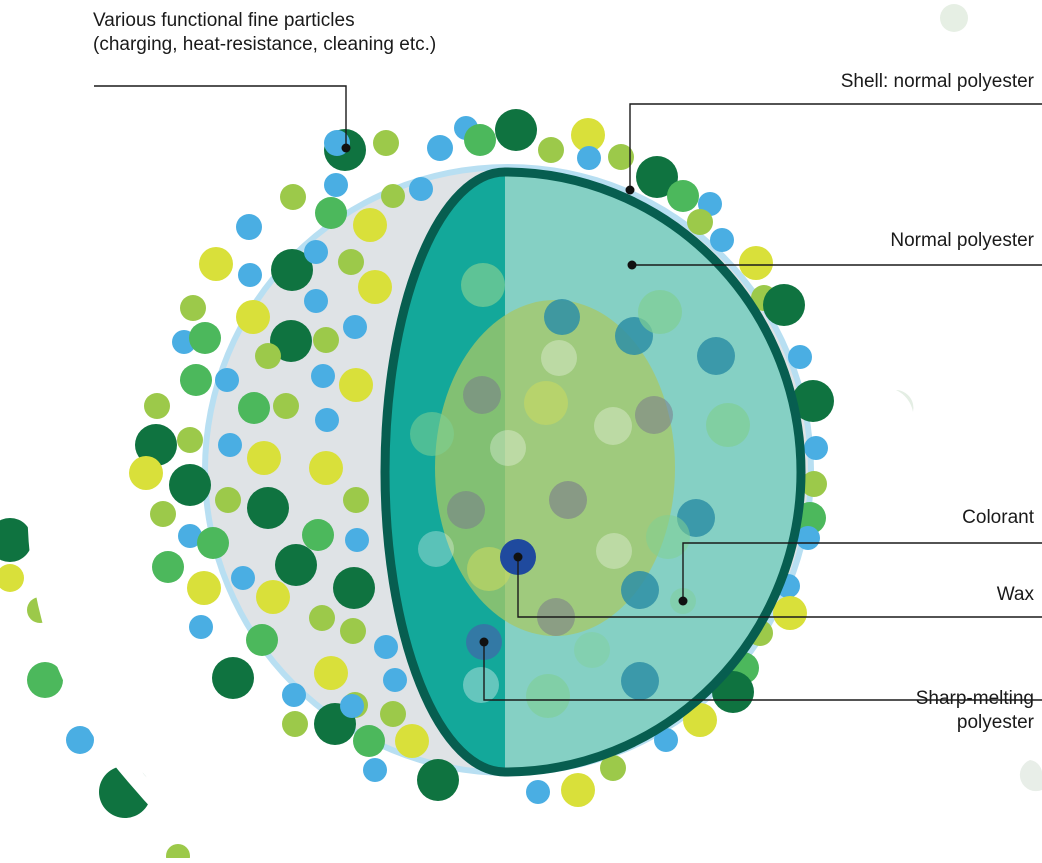 The image size is (1042, 863). What do you see at coordinates (954, 18) in the screenshot?
I see `bg-dot` at bounding box center [954, 18].